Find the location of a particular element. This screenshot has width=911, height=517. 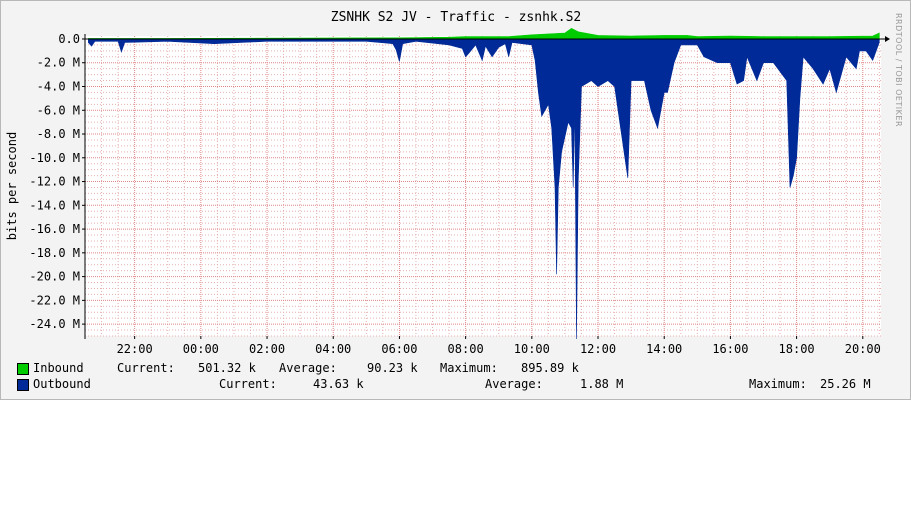

y-tick-label: -4.0 M is located at coordinates (58, 86).